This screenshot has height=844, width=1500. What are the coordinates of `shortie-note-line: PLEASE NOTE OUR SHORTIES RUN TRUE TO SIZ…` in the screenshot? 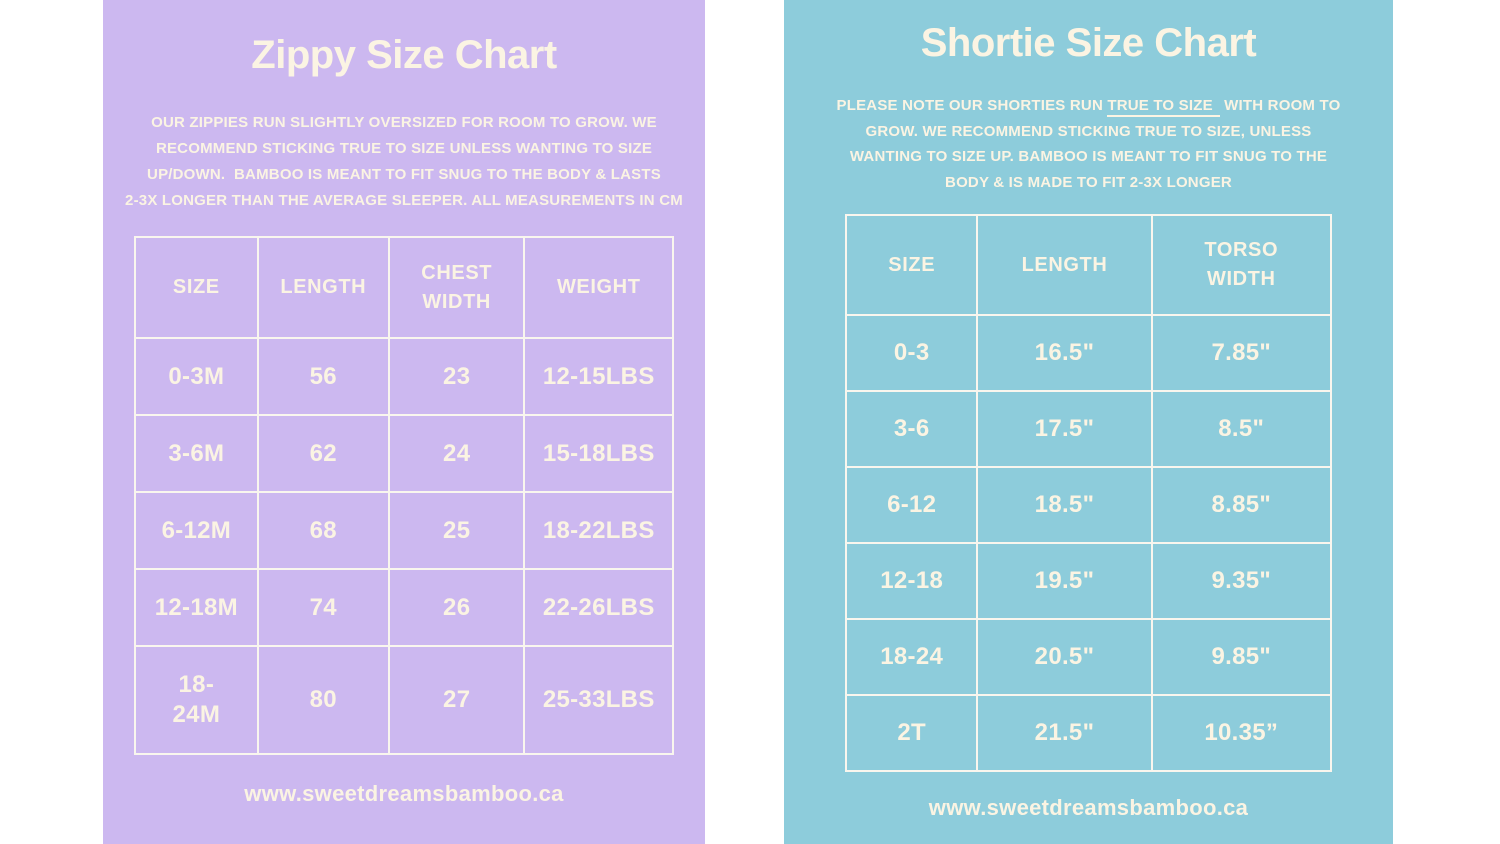 It's located at (1088, 106).